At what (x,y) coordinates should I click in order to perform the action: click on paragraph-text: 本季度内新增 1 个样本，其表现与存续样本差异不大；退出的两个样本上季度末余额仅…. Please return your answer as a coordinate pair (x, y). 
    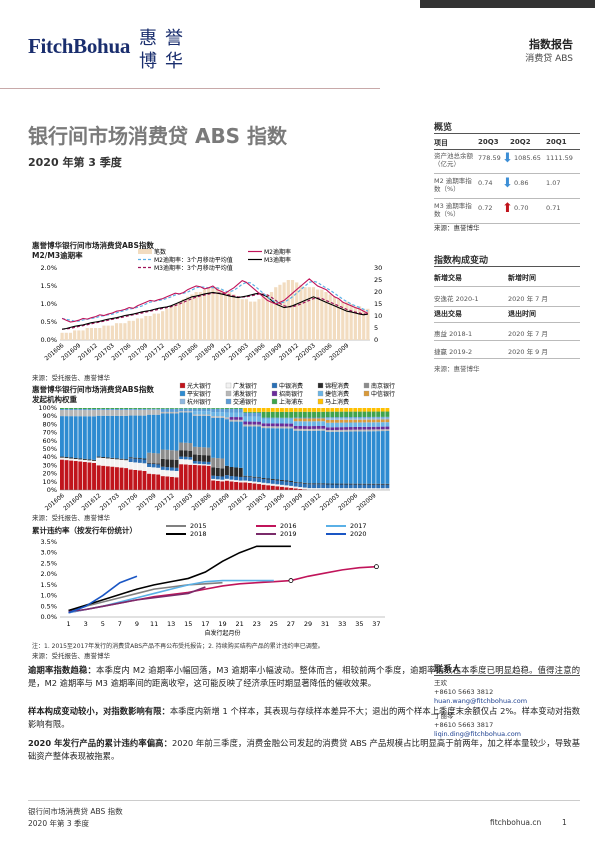
    Looking at the image, I should click on (304, 717).